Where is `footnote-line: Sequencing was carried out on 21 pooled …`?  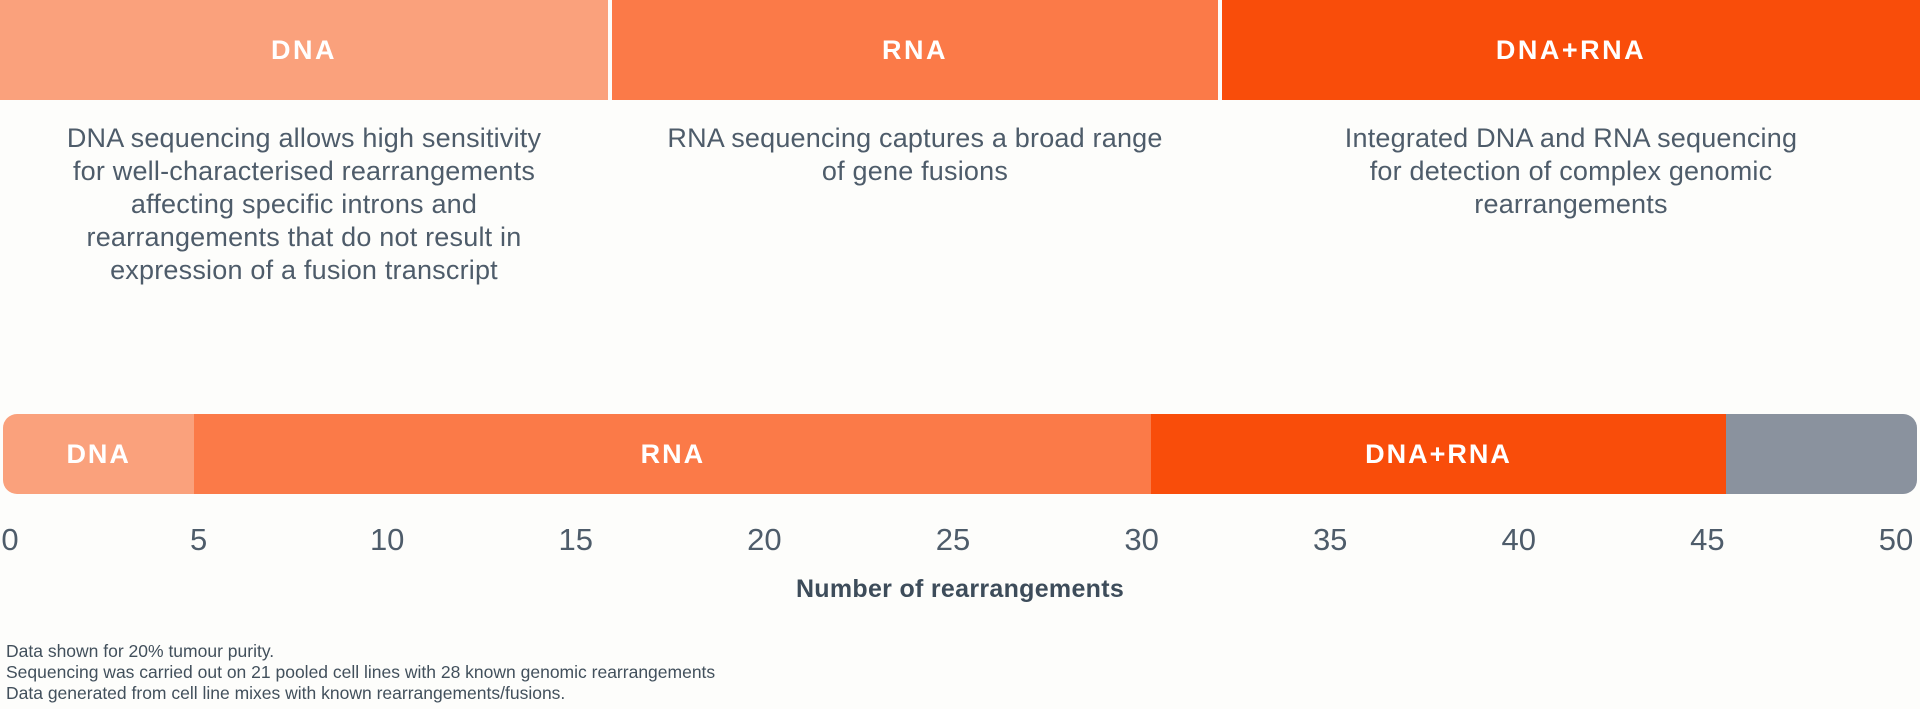 footnote-line: Sequencing was carried out on 21 pooled … is located at coordinates (361, 672).